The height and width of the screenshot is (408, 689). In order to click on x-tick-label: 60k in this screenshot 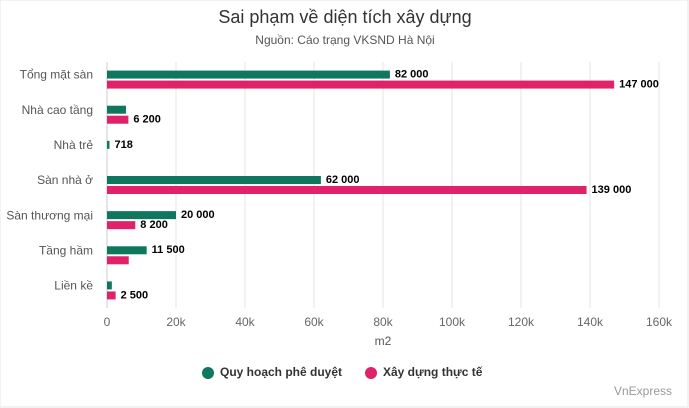, I will do `click(314, 322)`.